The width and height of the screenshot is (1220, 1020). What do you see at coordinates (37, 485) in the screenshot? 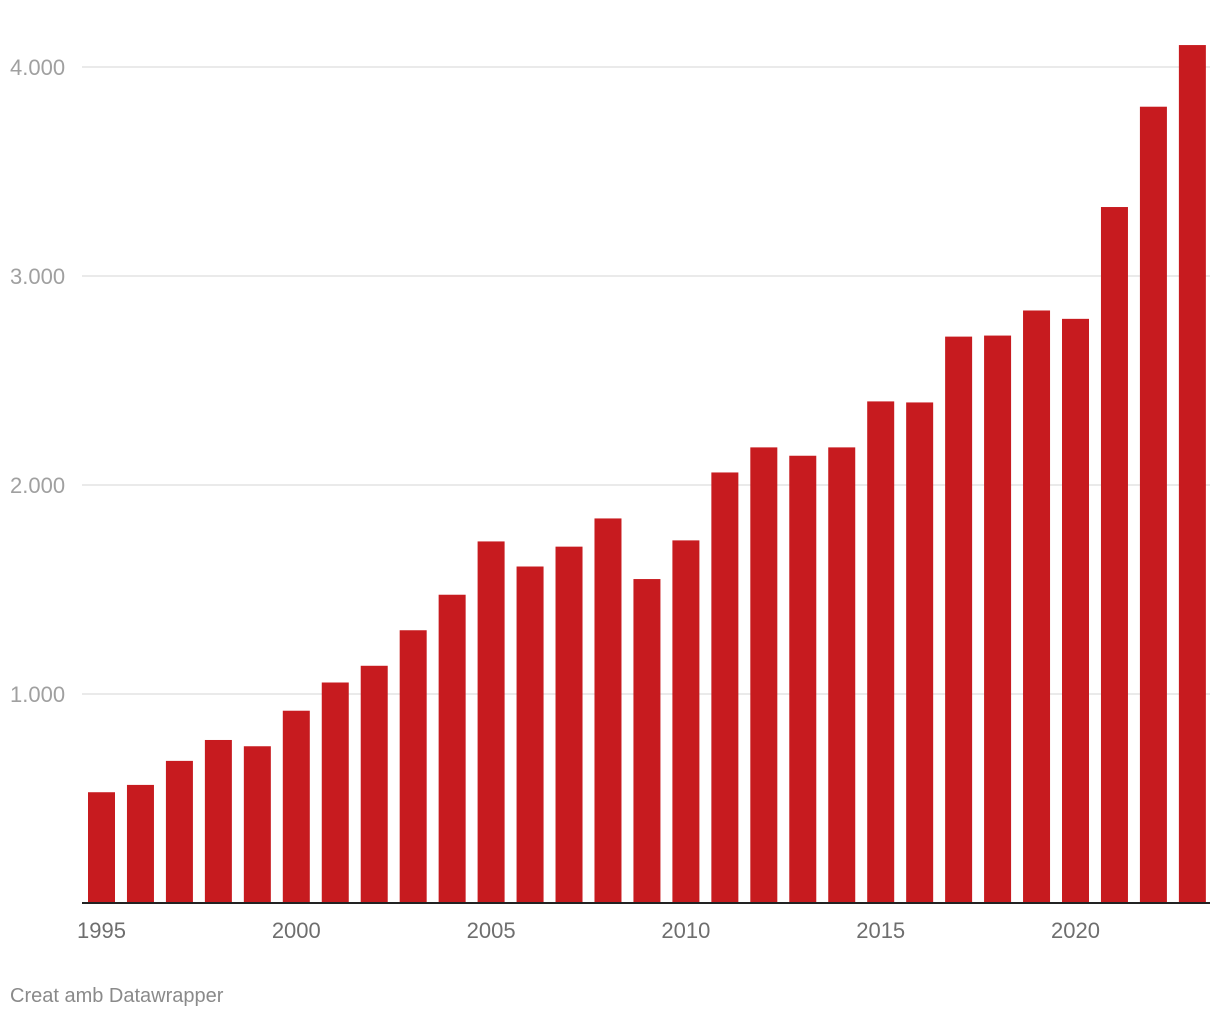
I see `y-tick-label: 2.000` at bounding box center [37, 485].